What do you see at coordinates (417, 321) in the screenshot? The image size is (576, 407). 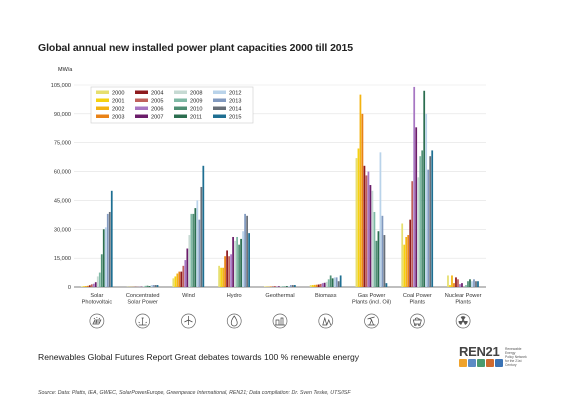 I see `coal-cart-icon` at bounding box center [417, 321].